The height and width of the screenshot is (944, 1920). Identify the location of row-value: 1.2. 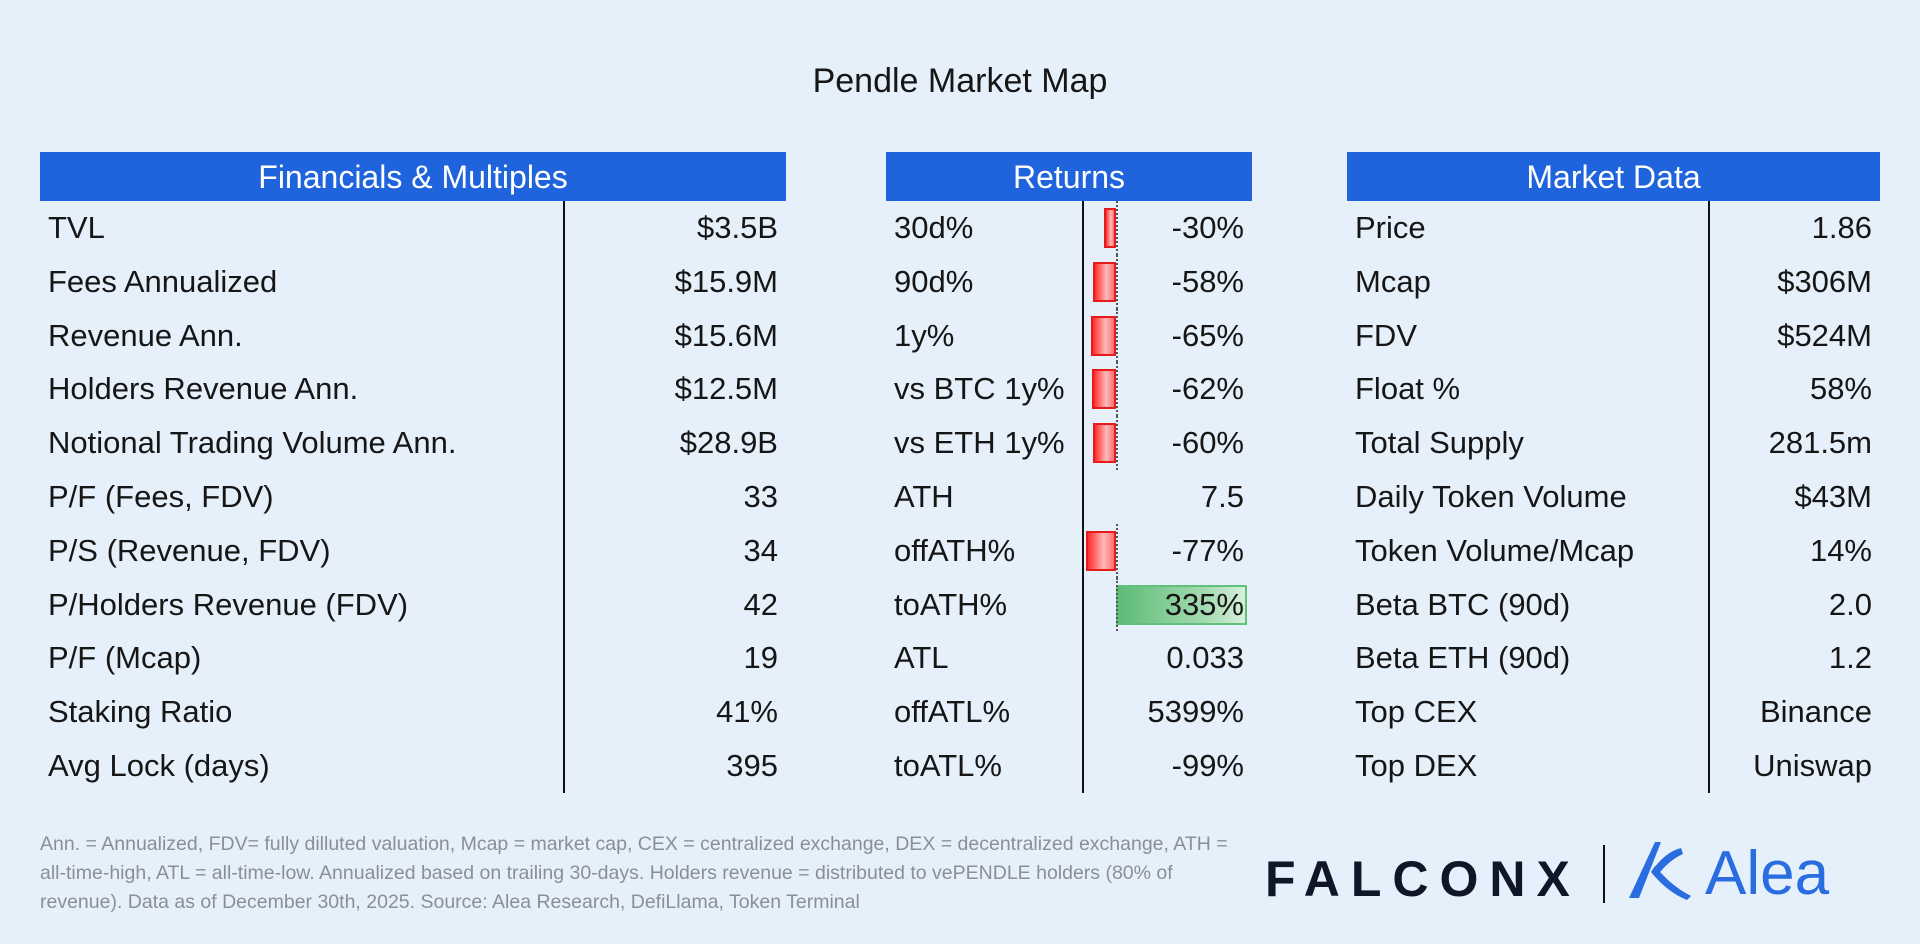
(1850, 658).